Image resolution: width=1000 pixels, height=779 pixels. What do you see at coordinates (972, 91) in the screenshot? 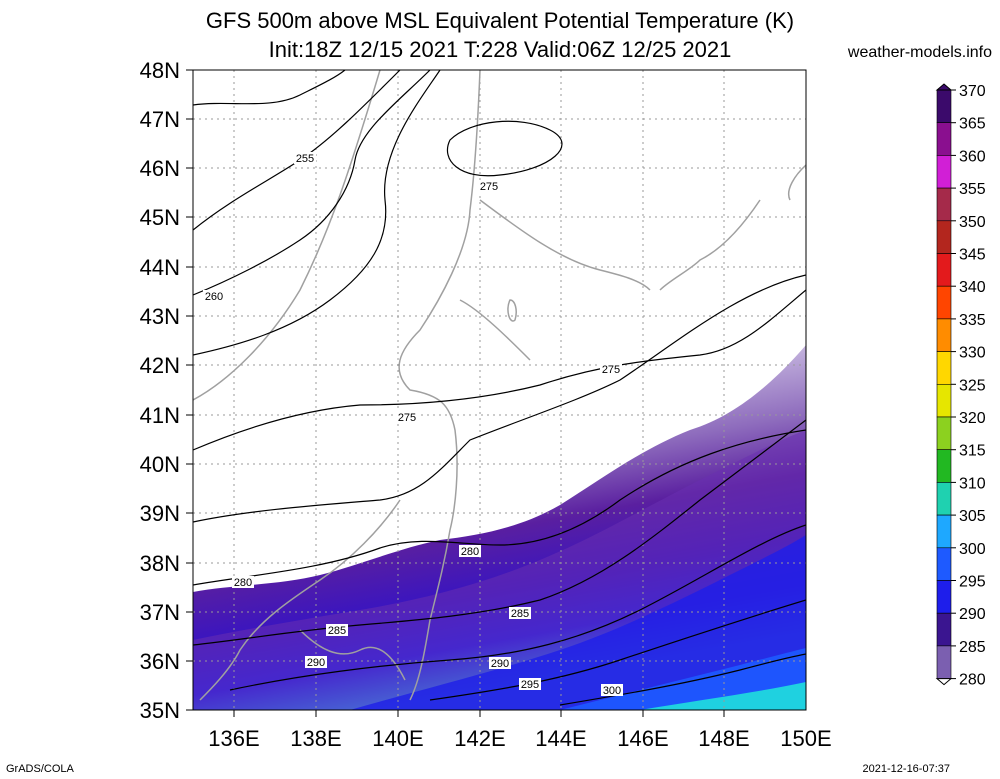
I see `colorbar-label: 370` at bounding box center [972, 91].